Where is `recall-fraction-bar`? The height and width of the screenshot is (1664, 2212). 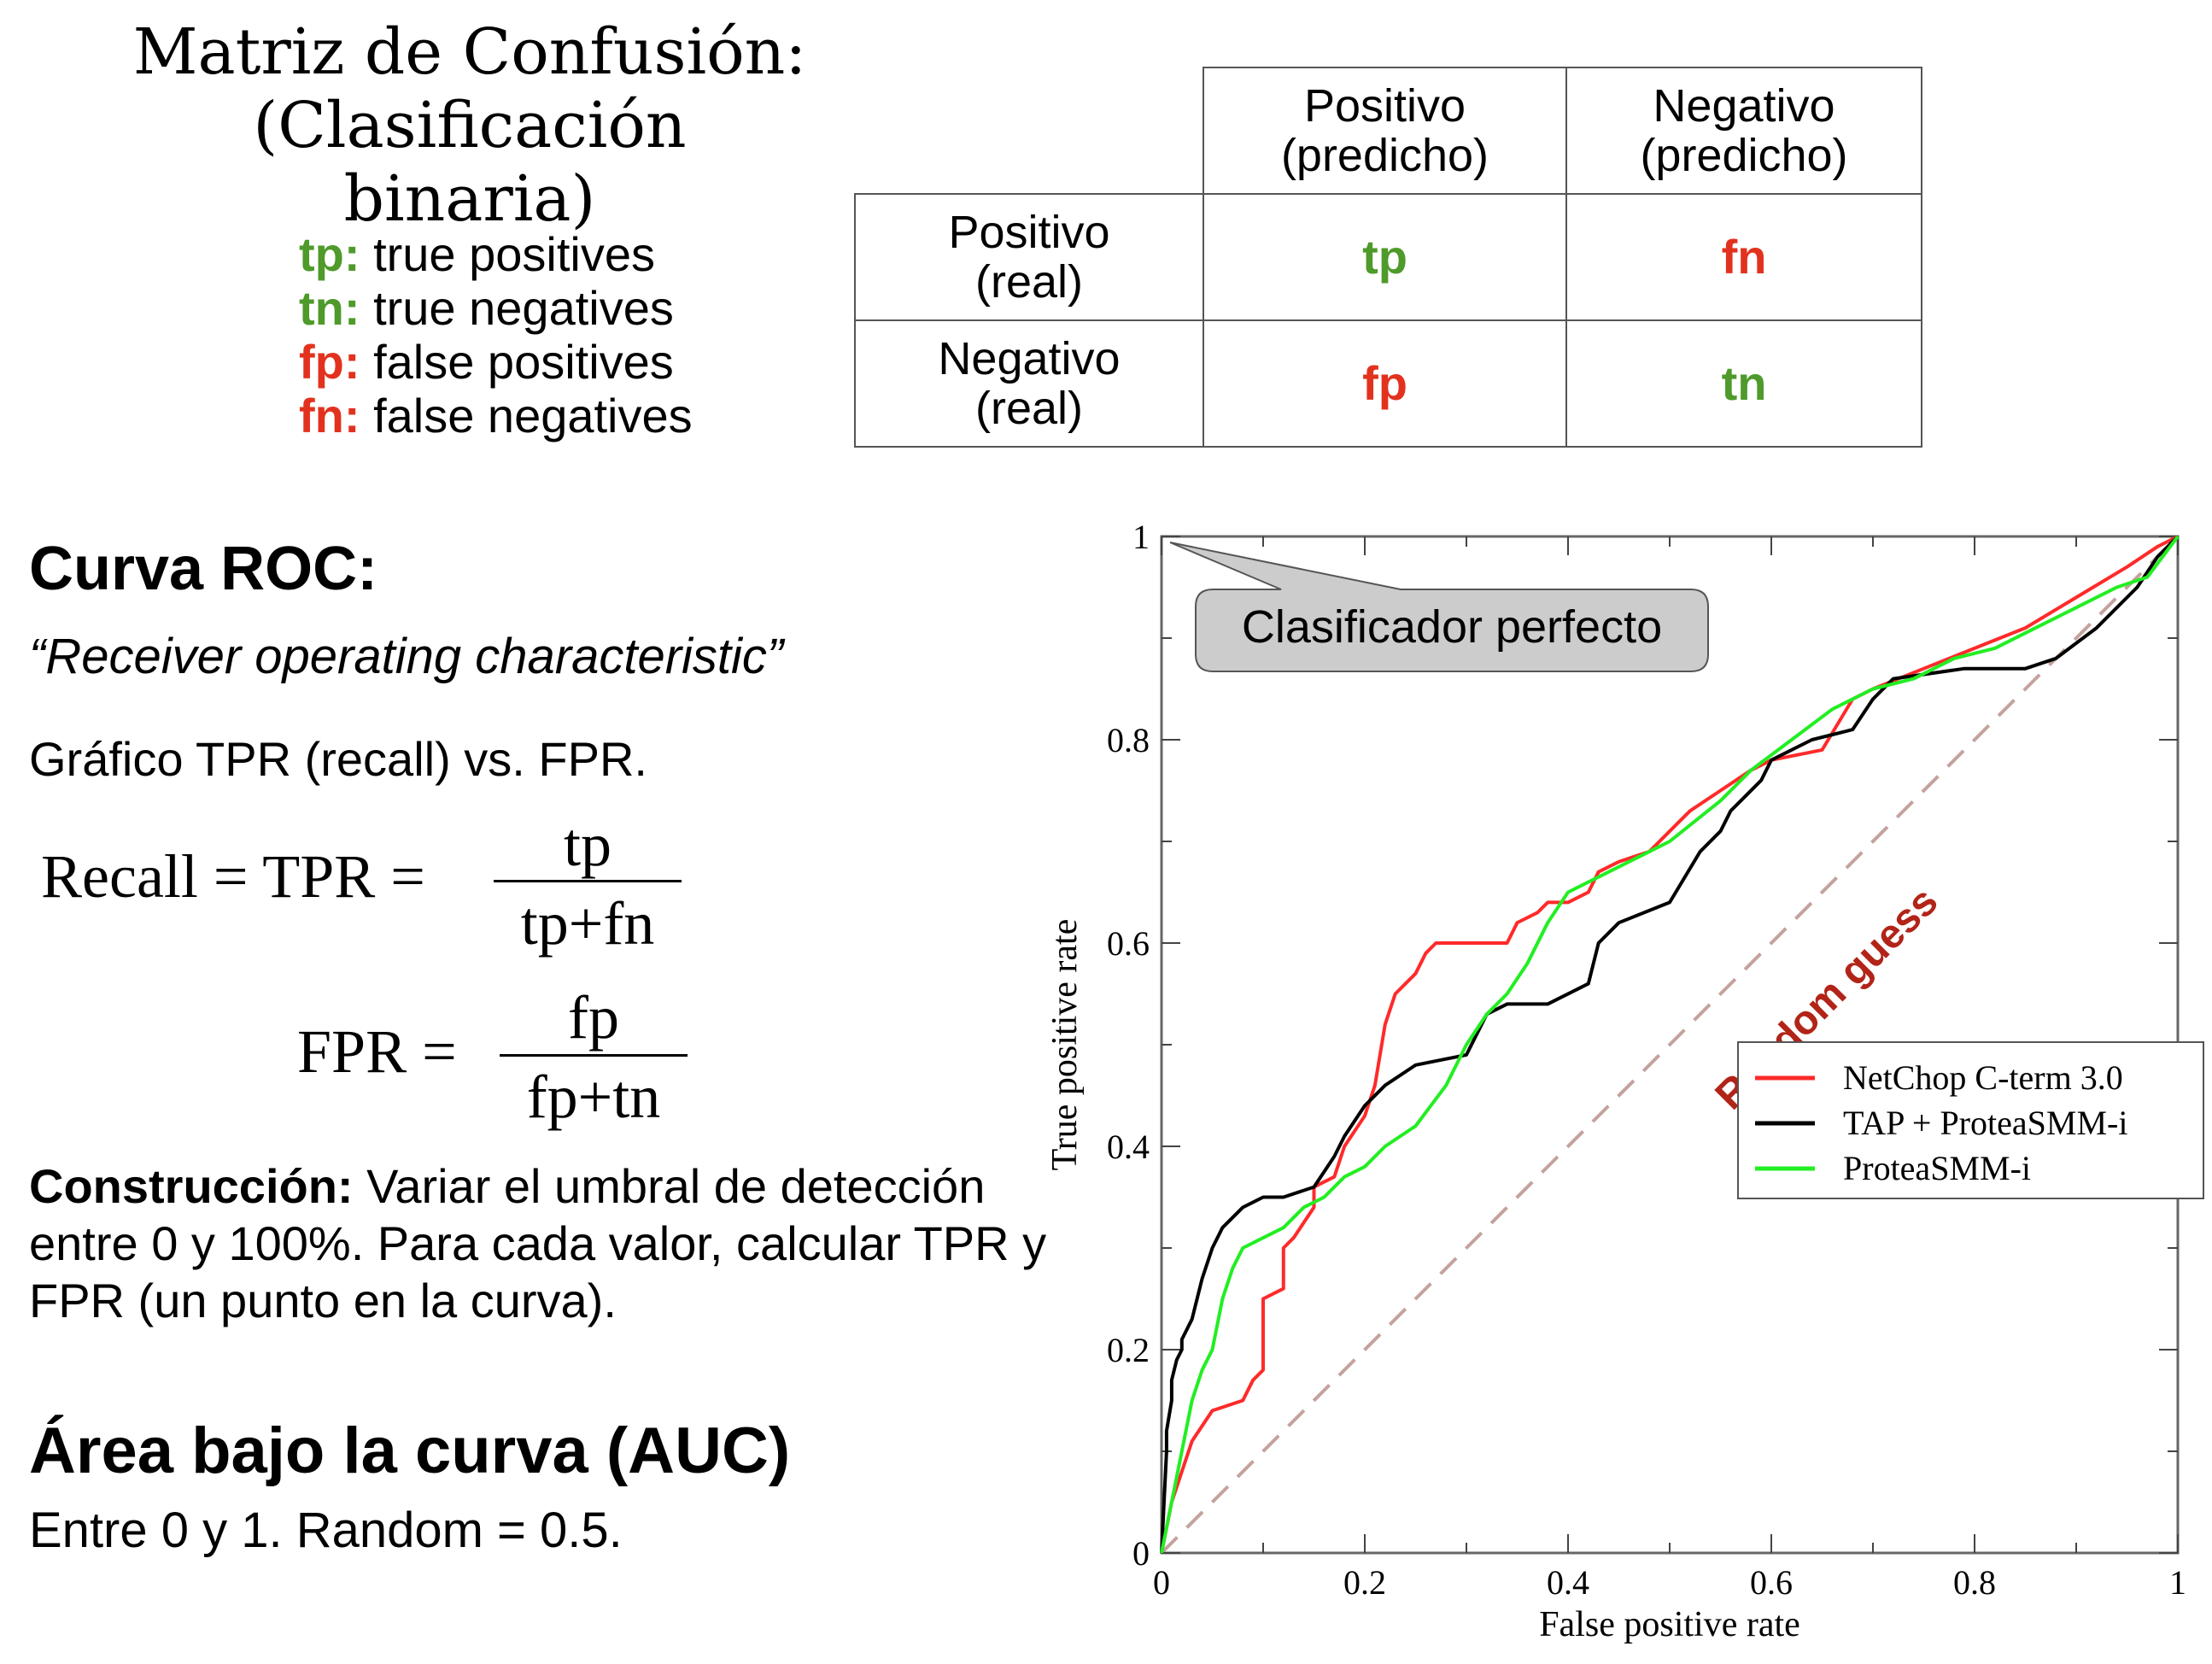
recall-fraction-bar is located at coordinates (588, 881).